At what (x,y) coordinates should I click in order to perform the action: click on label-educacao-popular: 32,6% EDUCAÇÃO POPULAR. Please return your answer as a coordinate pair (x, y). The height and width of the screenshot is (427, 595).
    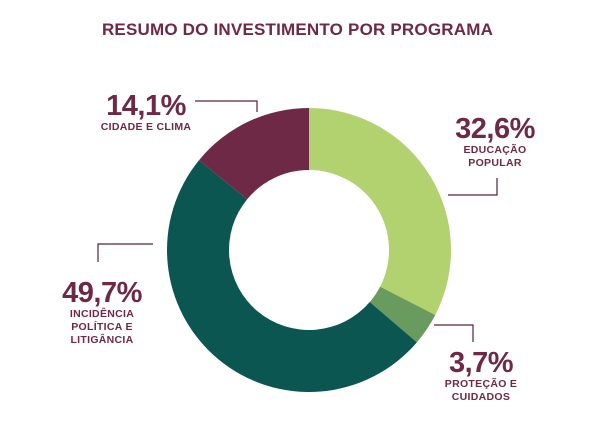
    Looking at the image, I should click on (495, 142).